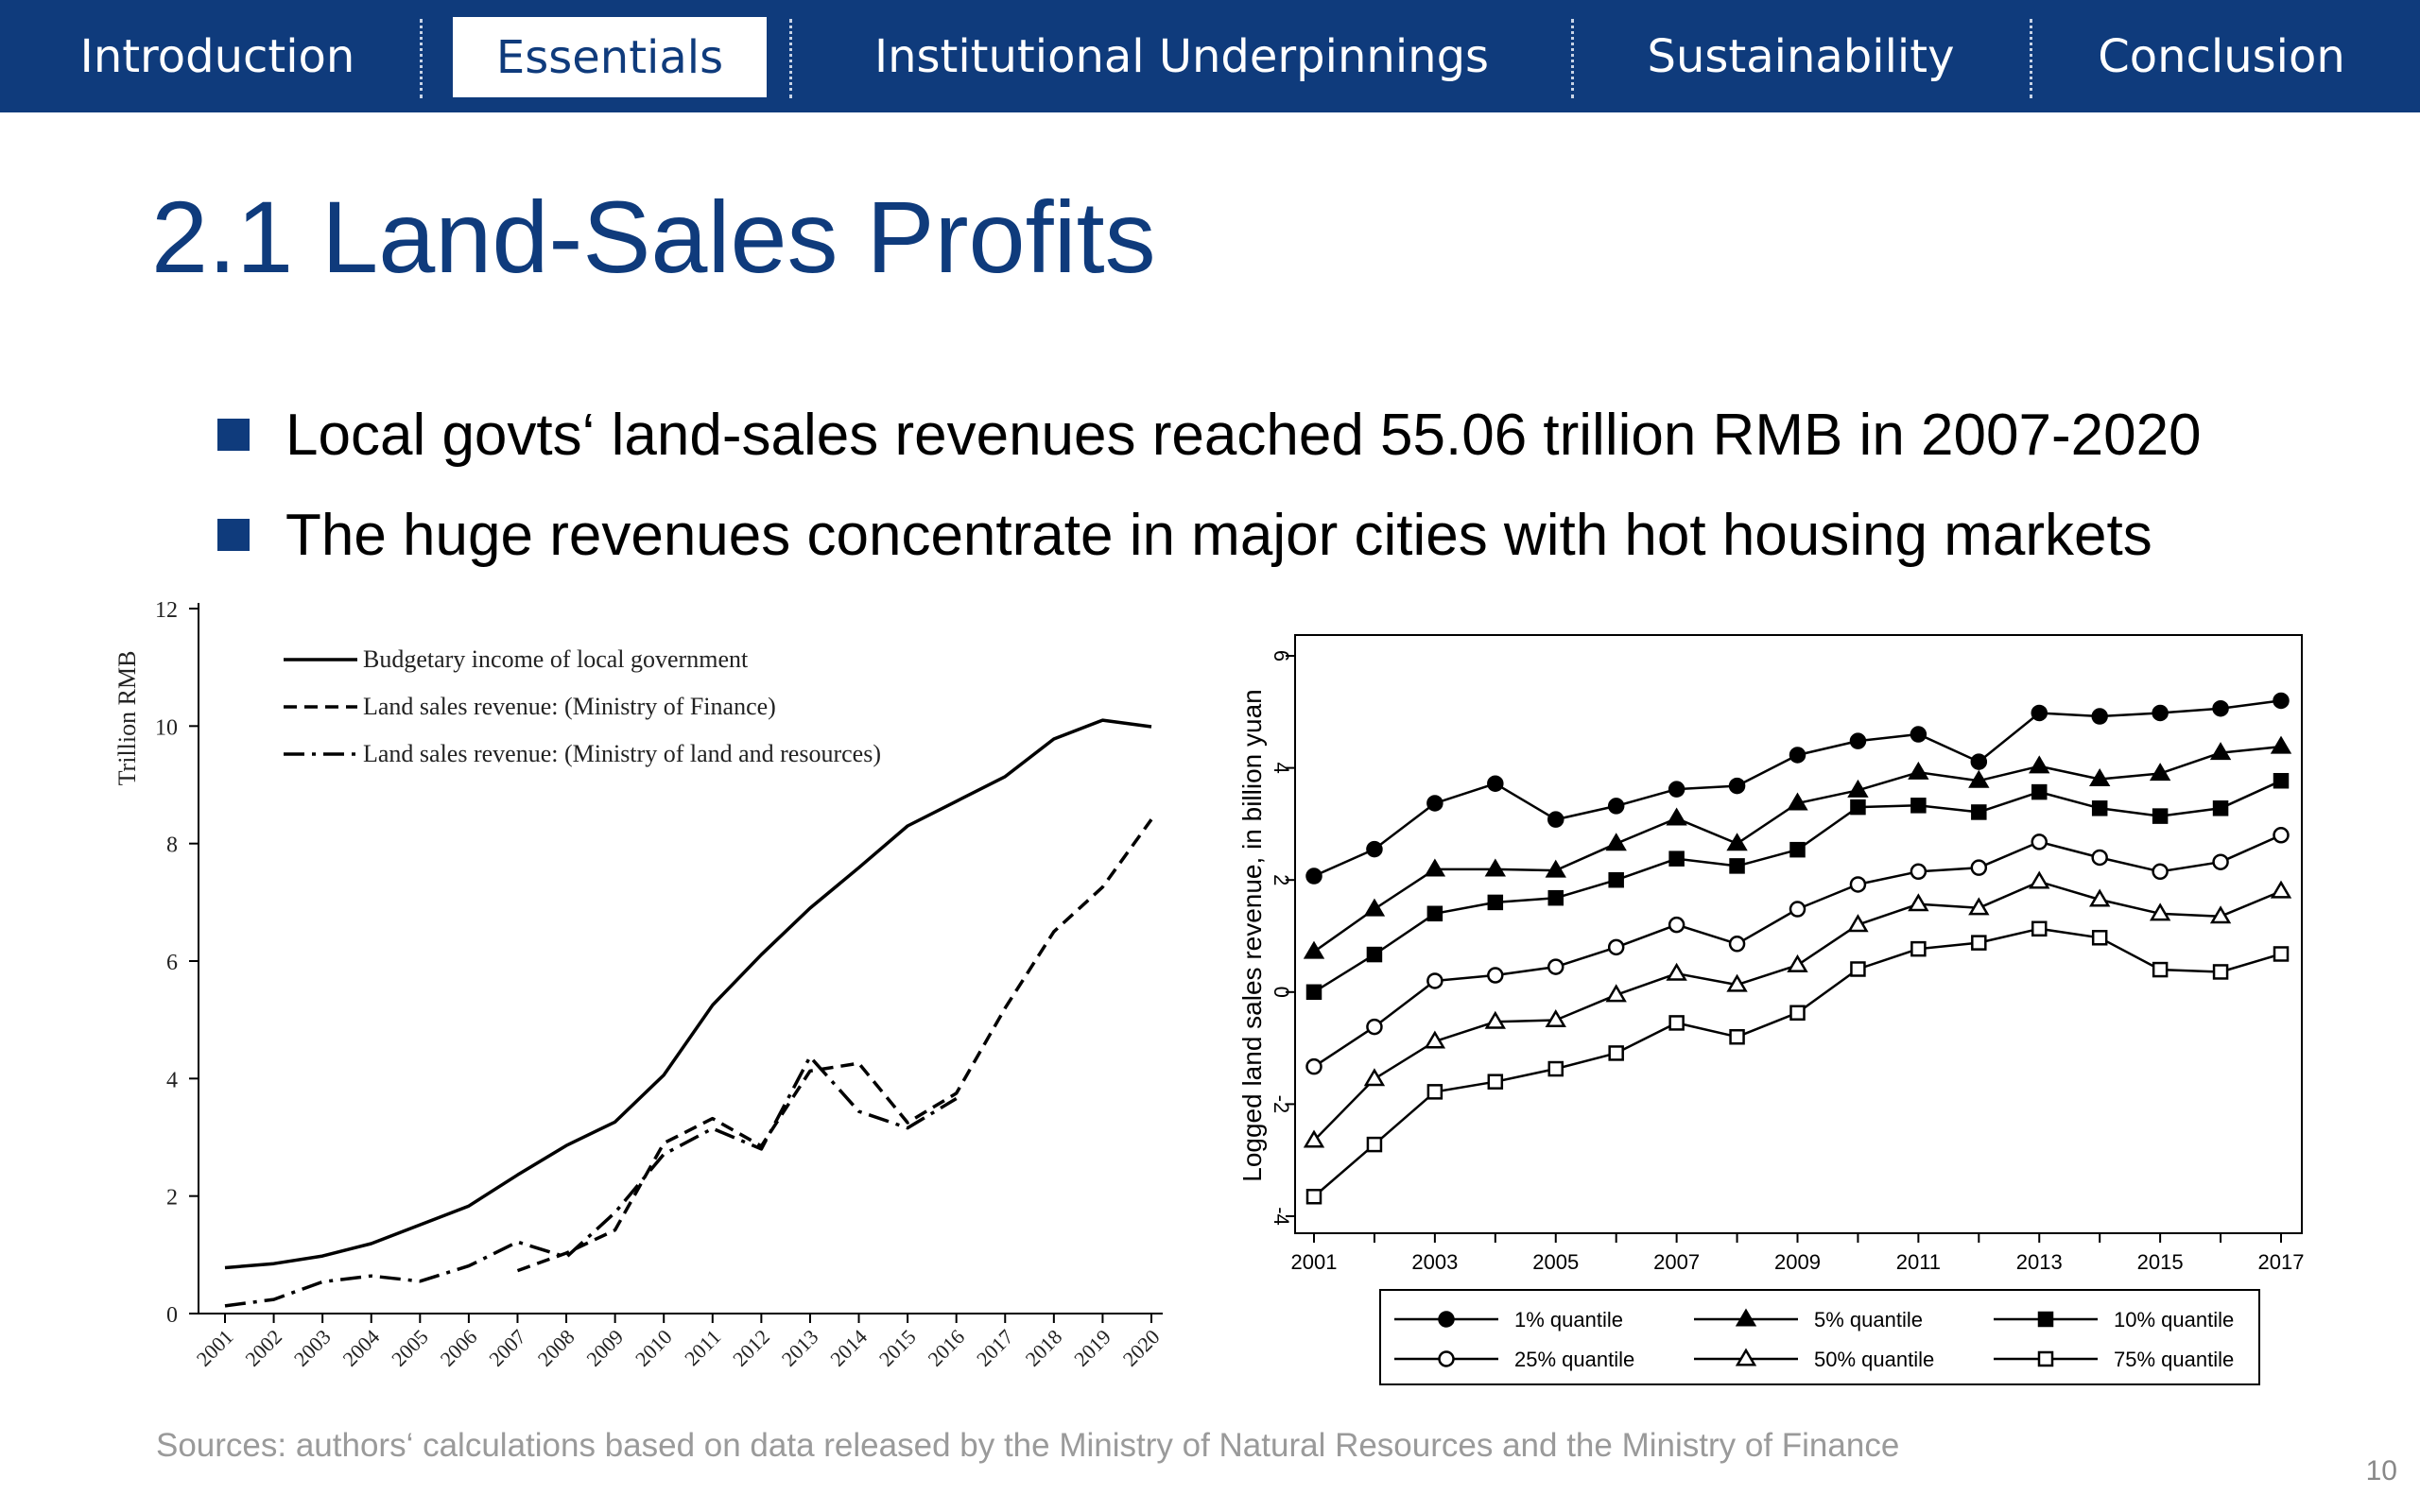  I want to click on x-tick-label: 2013, so click(2040, 1262).